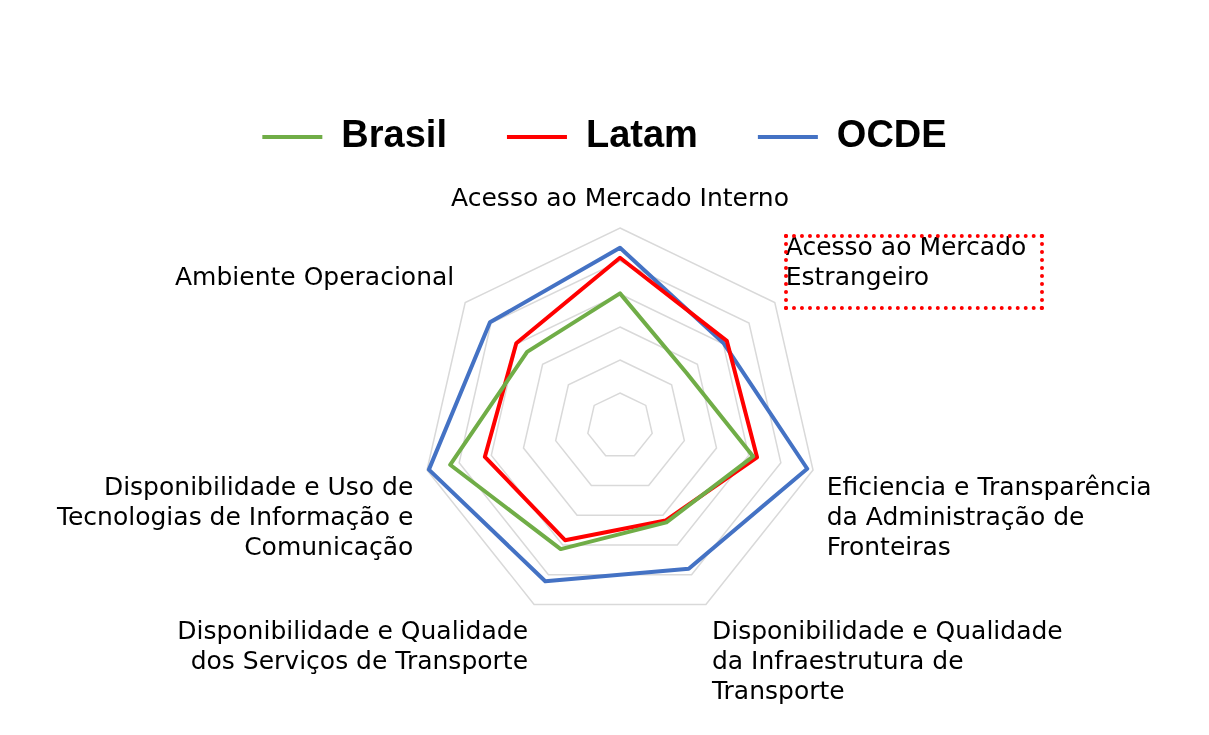  Describe the element at coordinates (394, 134) in the screenshot. I see `legend-label: Brasil` at that location.